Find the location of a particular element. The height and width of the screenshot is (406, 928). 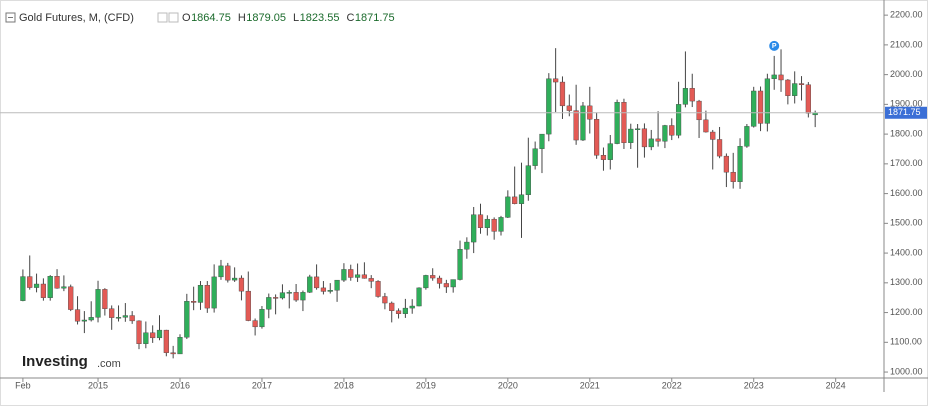

y-tick-label: 1200.00 is located at coordinates (906, 312).